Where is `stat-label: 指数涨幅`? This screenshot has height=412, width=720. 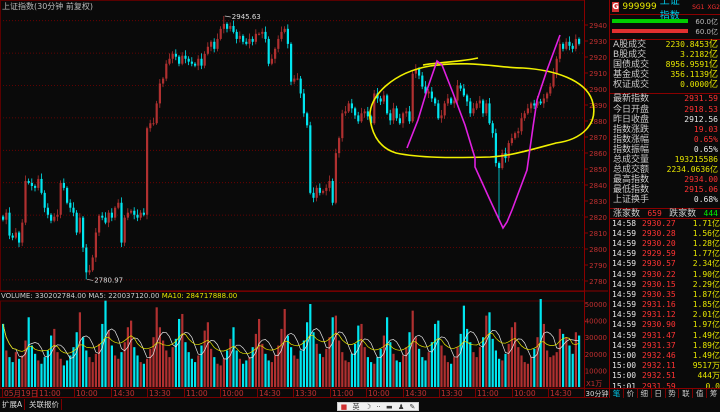
stat-label: 指数涨幅 is located at coordinates (631, 139).